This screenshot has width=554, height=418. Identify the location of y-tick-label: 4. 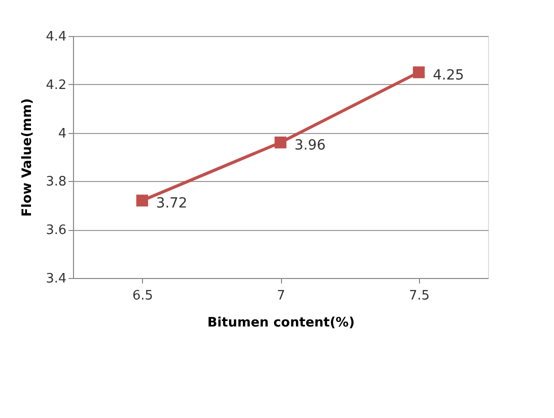
(62, 134).